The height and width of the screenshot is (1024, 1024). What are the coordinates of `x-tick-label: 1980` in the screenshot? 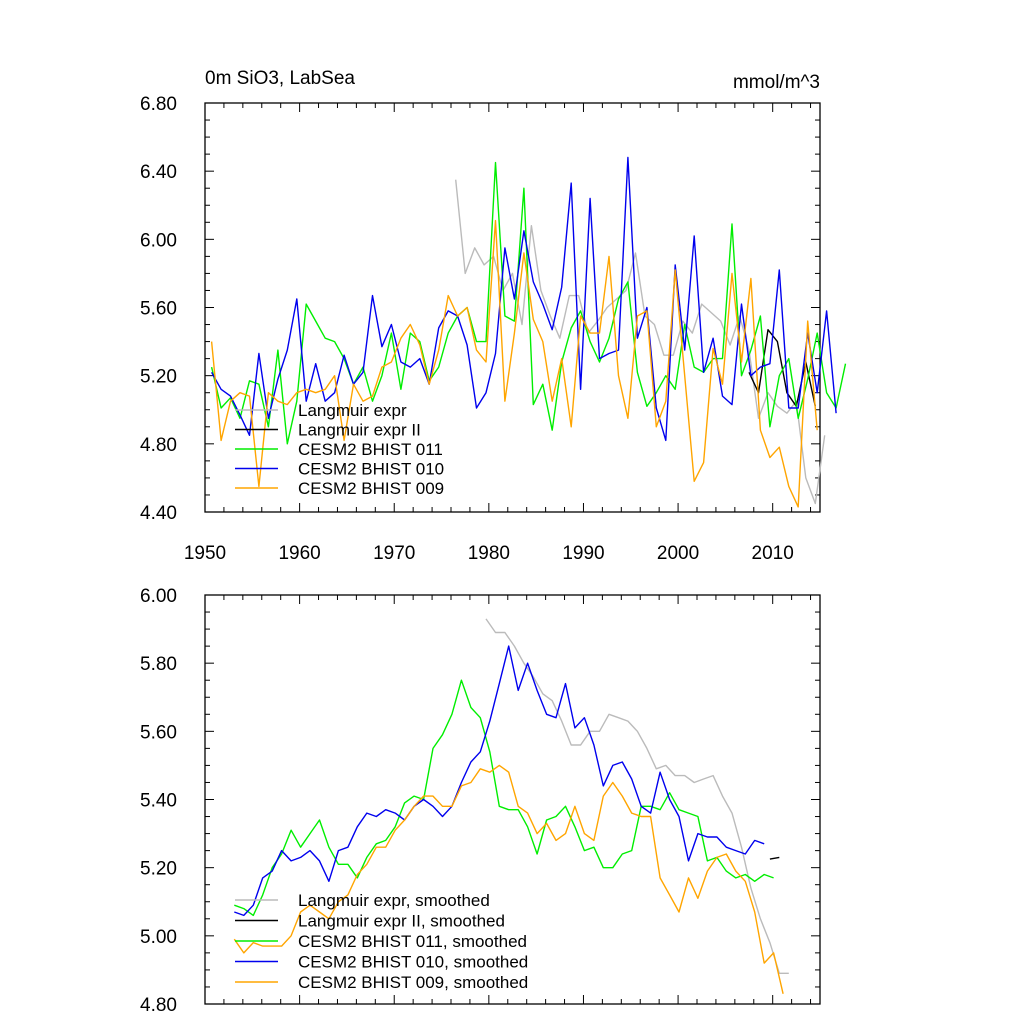 It's located at (489, 553).